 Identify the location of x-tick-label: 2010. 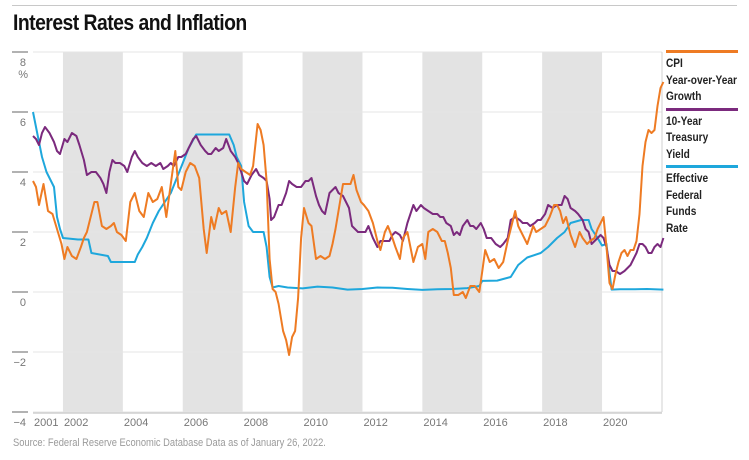
(316, 423).